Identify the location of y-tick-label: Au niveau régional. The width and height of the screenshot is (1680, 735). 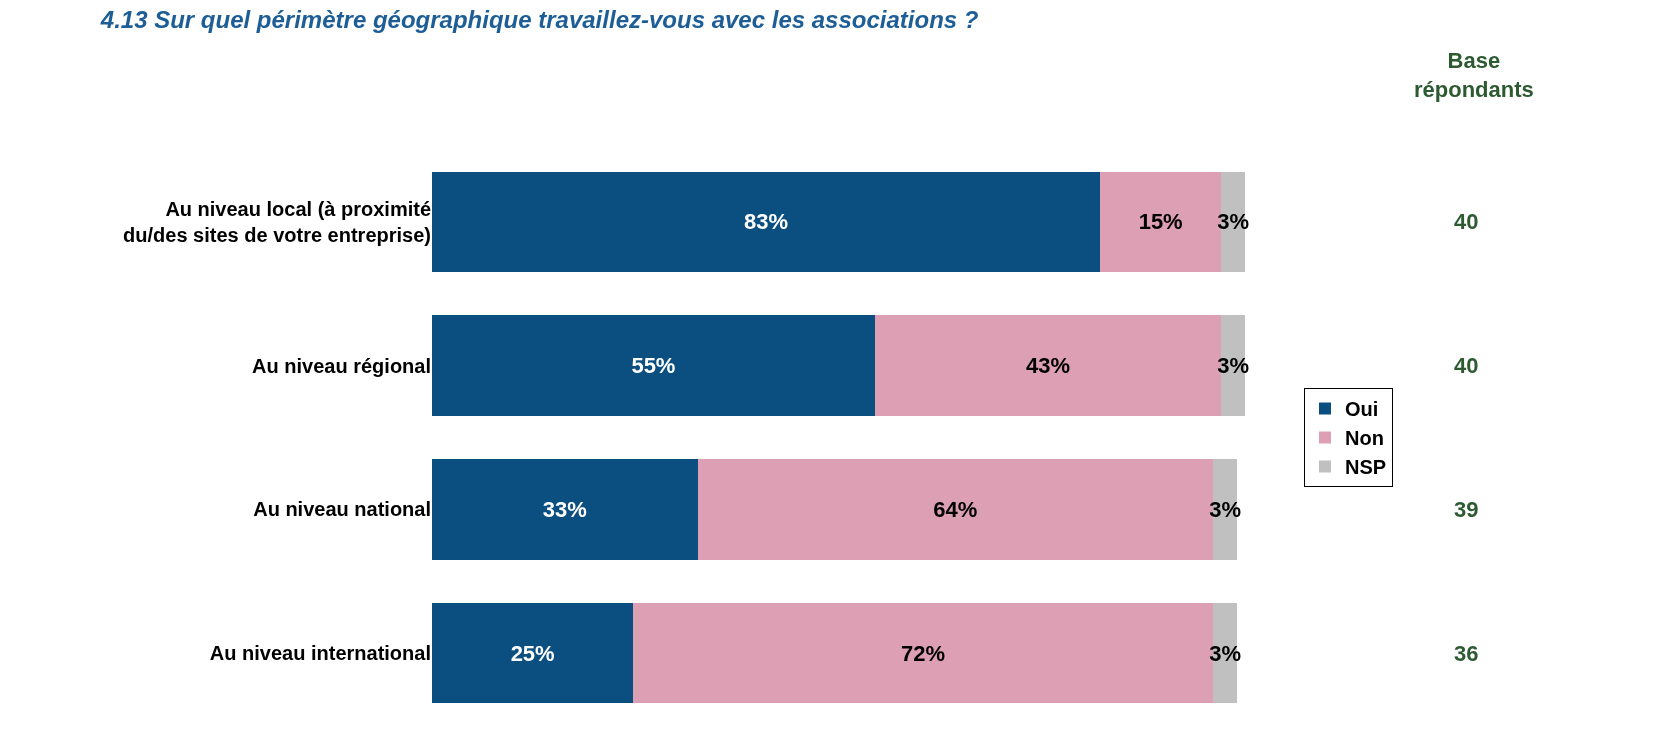
(341, 365).